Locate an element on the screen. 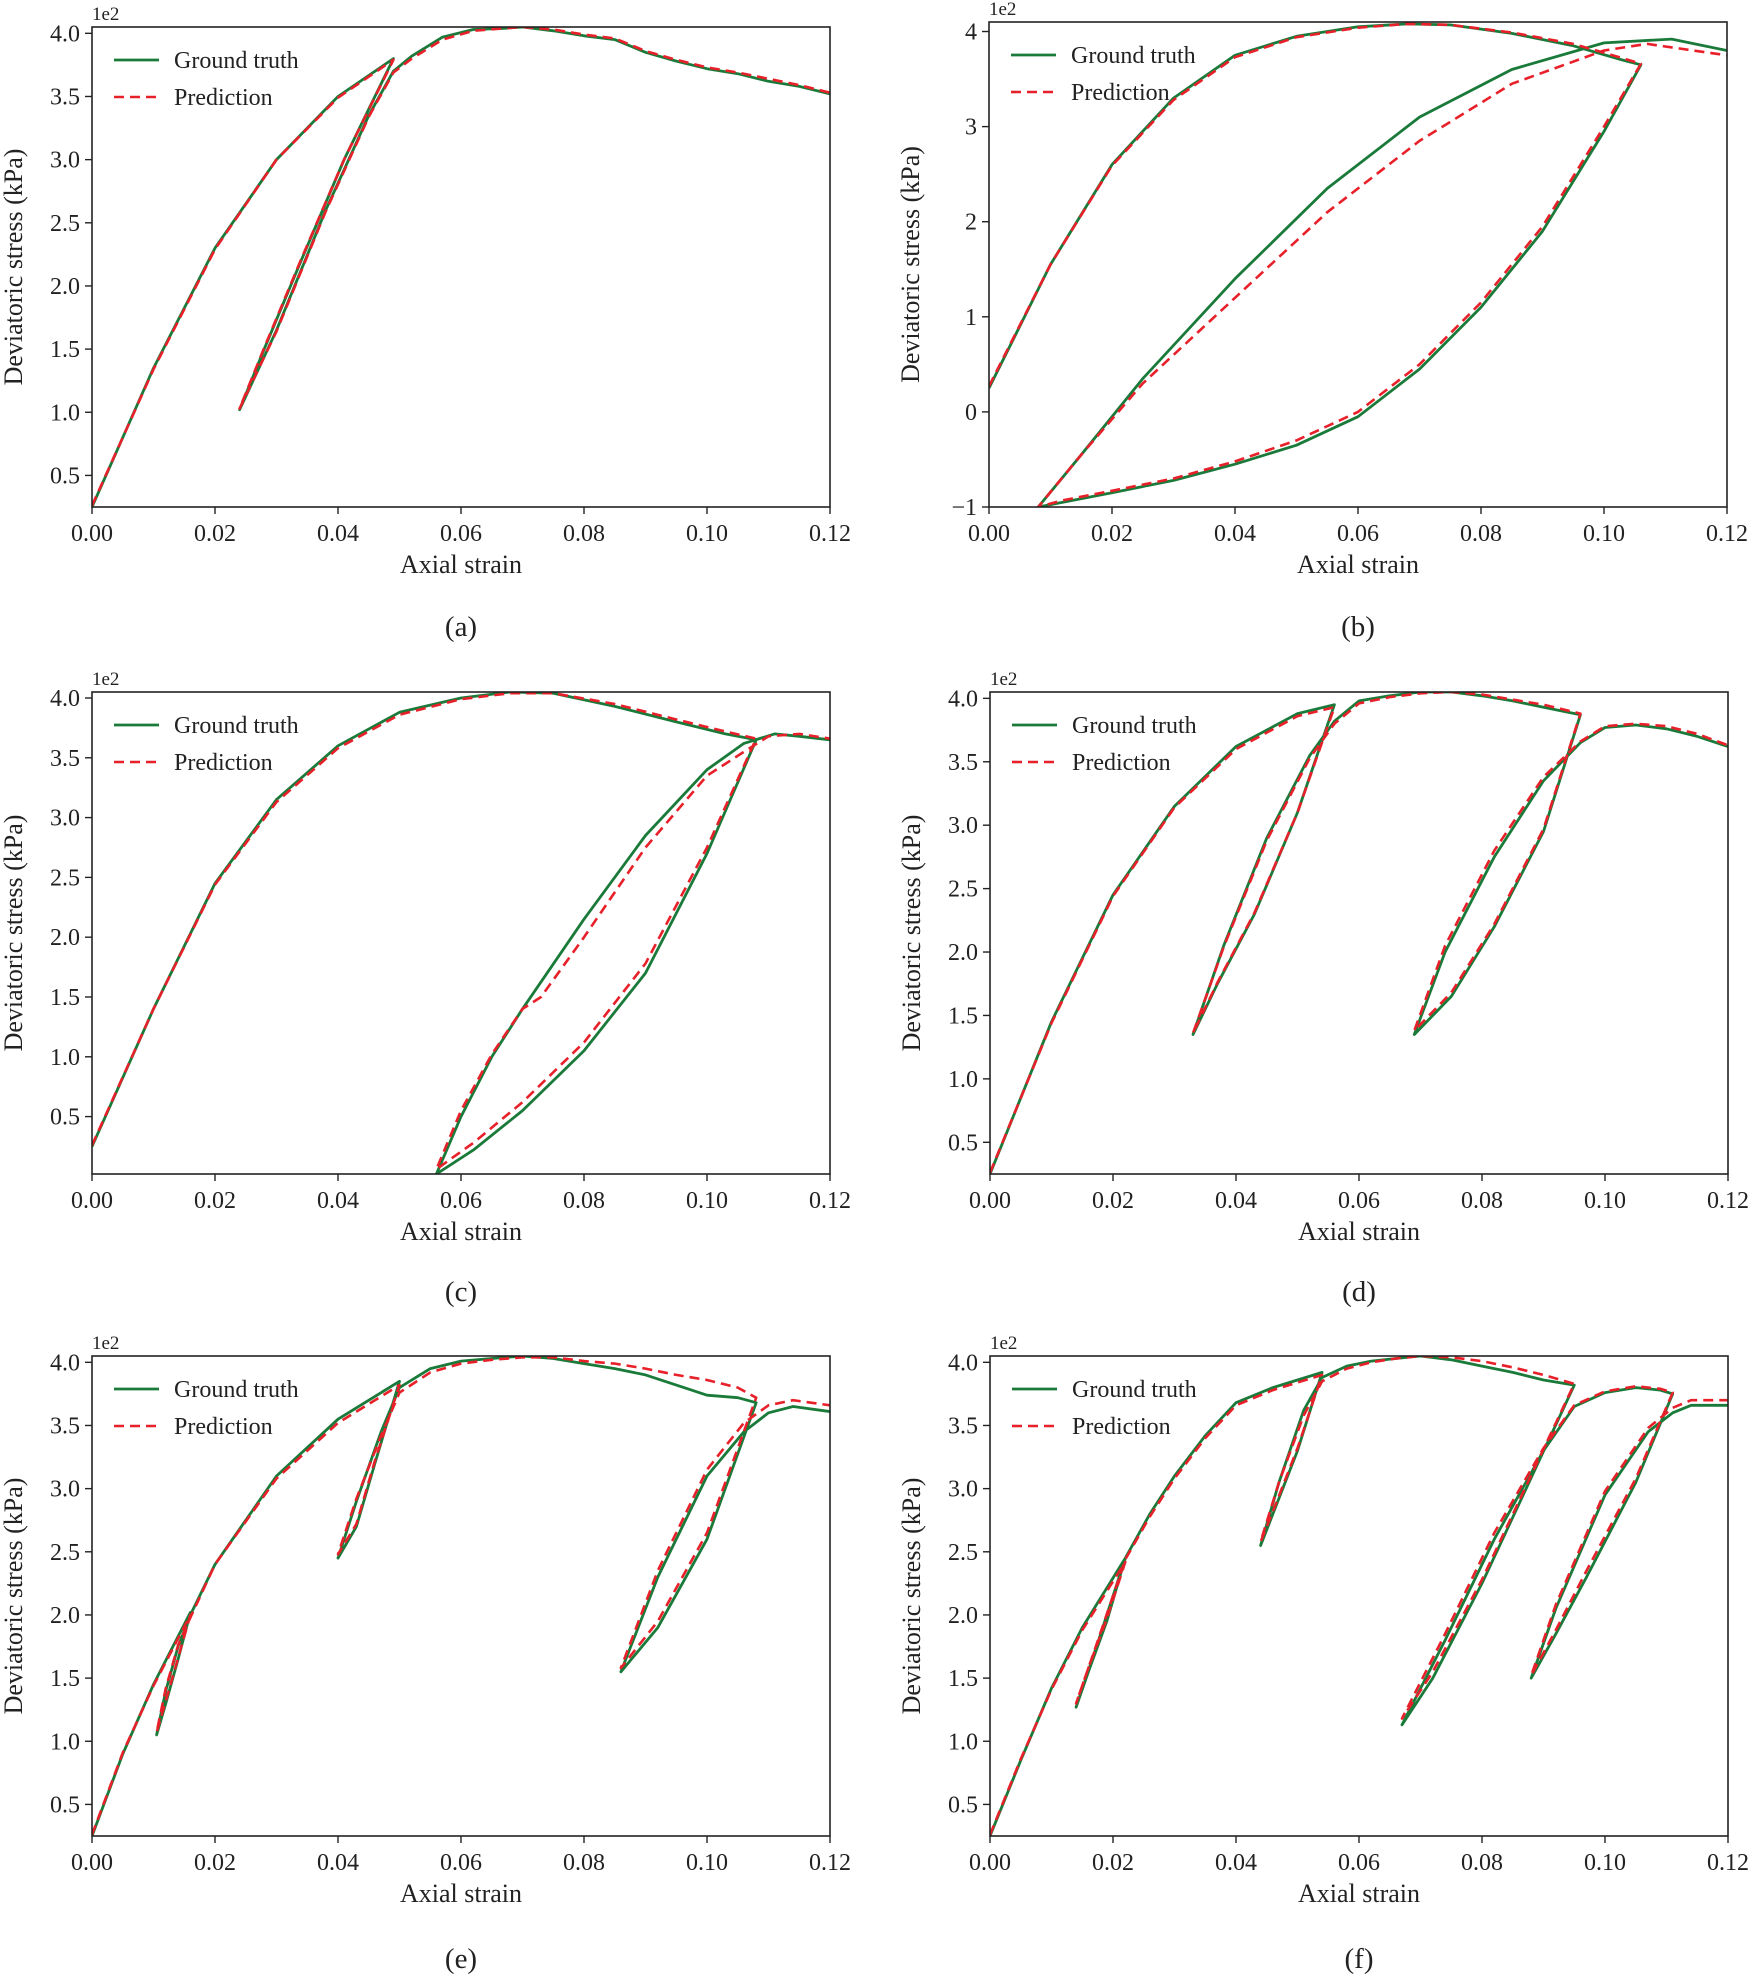  panel-caption: (d) is located at coordinates (1359, 1292).